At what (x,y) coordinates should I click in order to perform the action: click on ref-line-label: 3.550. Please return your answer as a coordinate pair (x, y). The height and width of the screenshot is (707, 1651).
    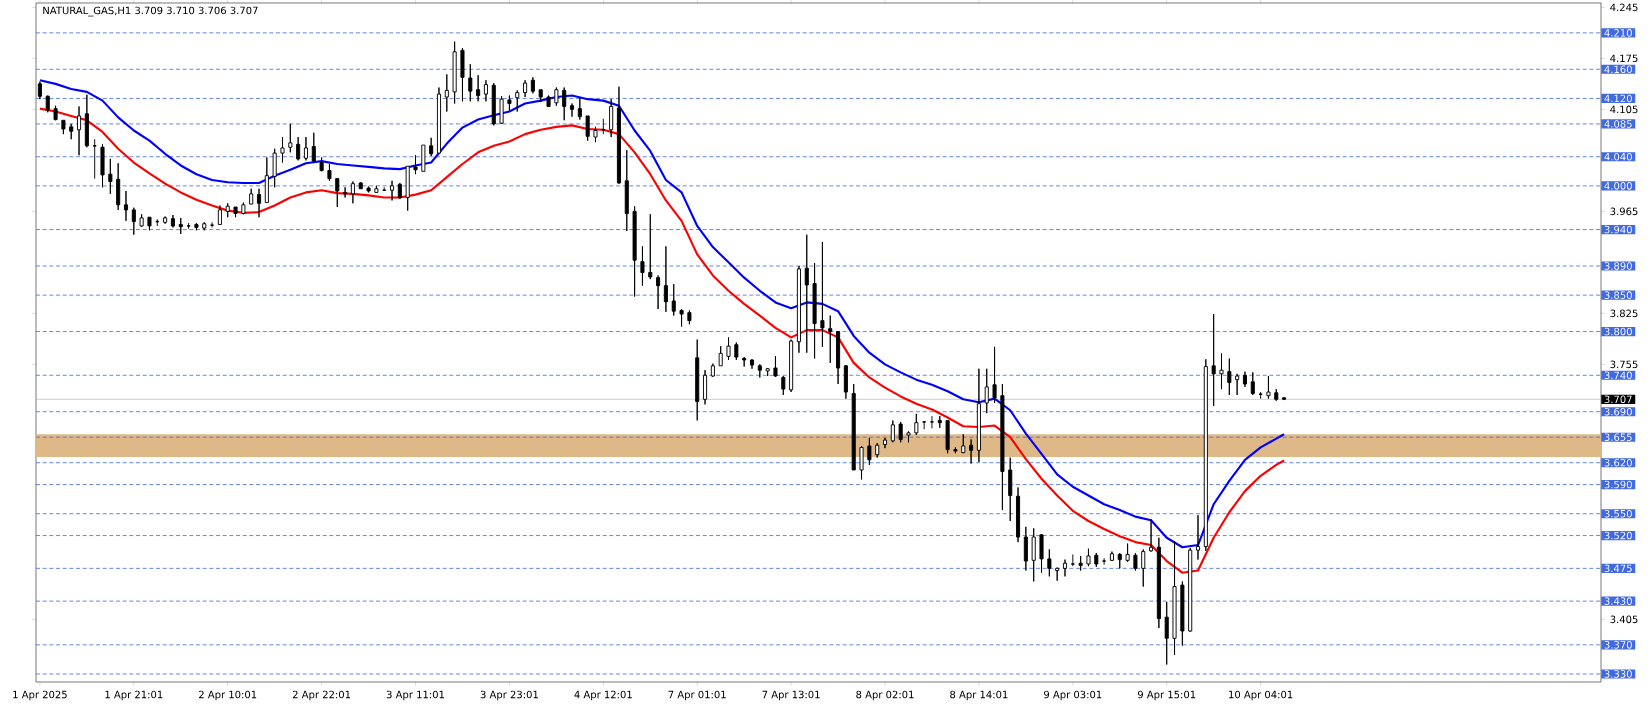
    Looking at the image, I should click on (1618, 513).